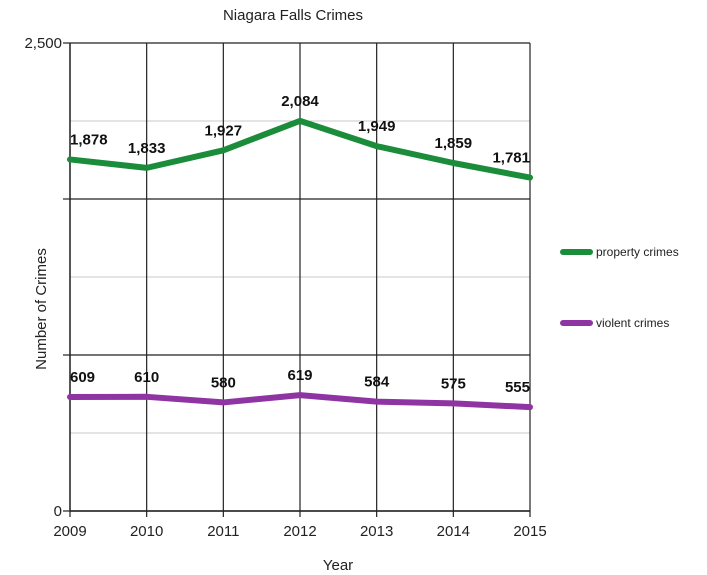 The height and width of the screenshot is (575, 707). Describe the element at coordinates (300, 149) in the screenshot. I see `series-line-property-crimes` at that location.